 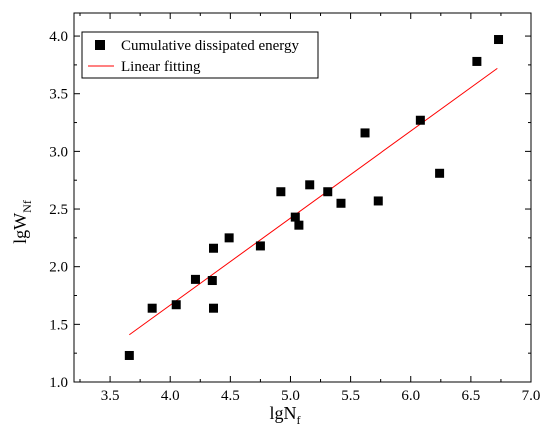 I want to click on x-tick-label: 4.5, so click(x=230, y=396).